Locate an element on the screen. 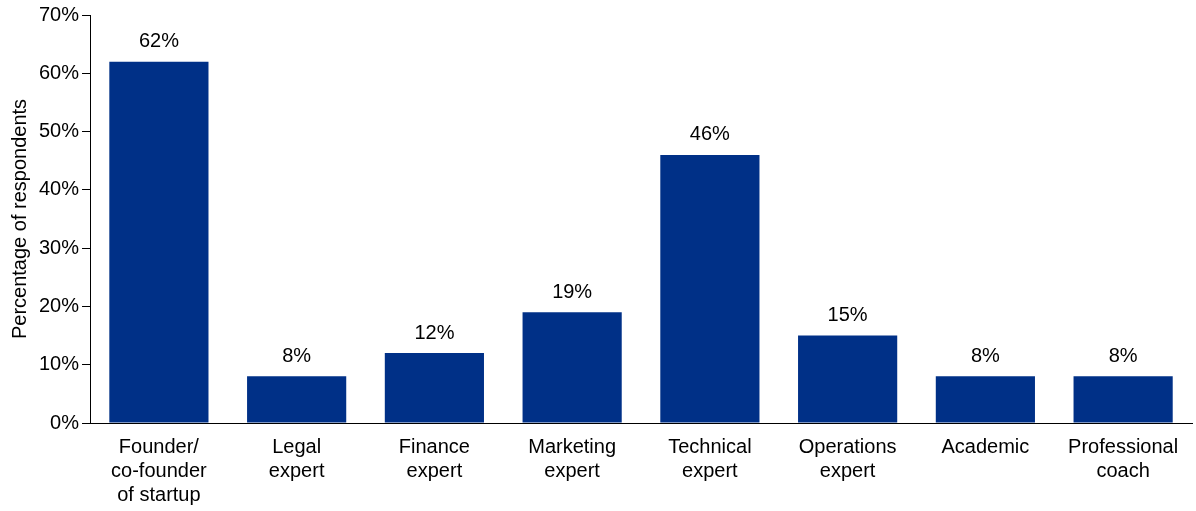 The height and width of the screenshot is (511, 1196). y-tick-label: 60% is located at coordinates (59, 71).